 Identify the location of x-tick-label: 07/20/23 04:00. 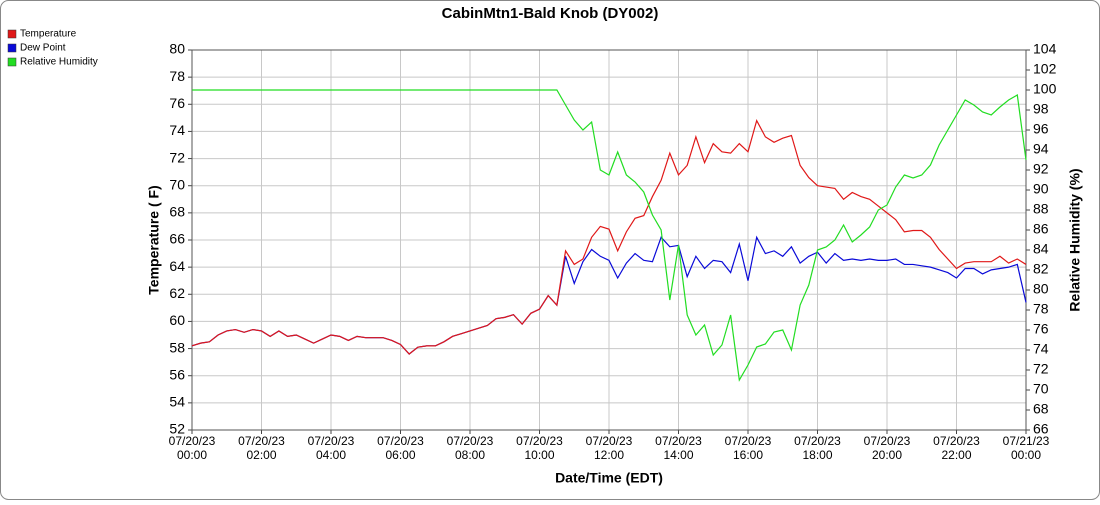
(331, 448).